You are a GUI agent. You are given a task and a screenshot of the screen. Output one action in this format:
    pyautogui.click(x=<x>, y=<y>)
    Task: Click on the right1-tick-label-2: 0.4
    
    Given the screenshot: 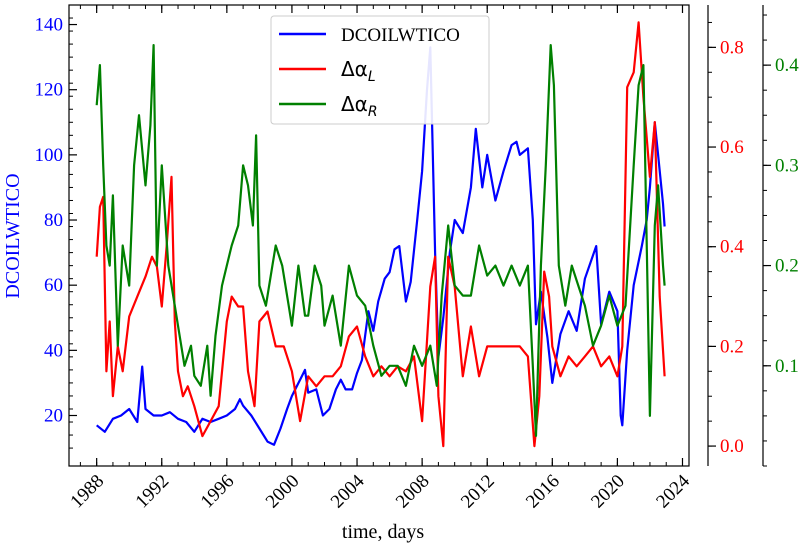 What is the action you would take?
    pyautogui.click(x=732, y=247)
    